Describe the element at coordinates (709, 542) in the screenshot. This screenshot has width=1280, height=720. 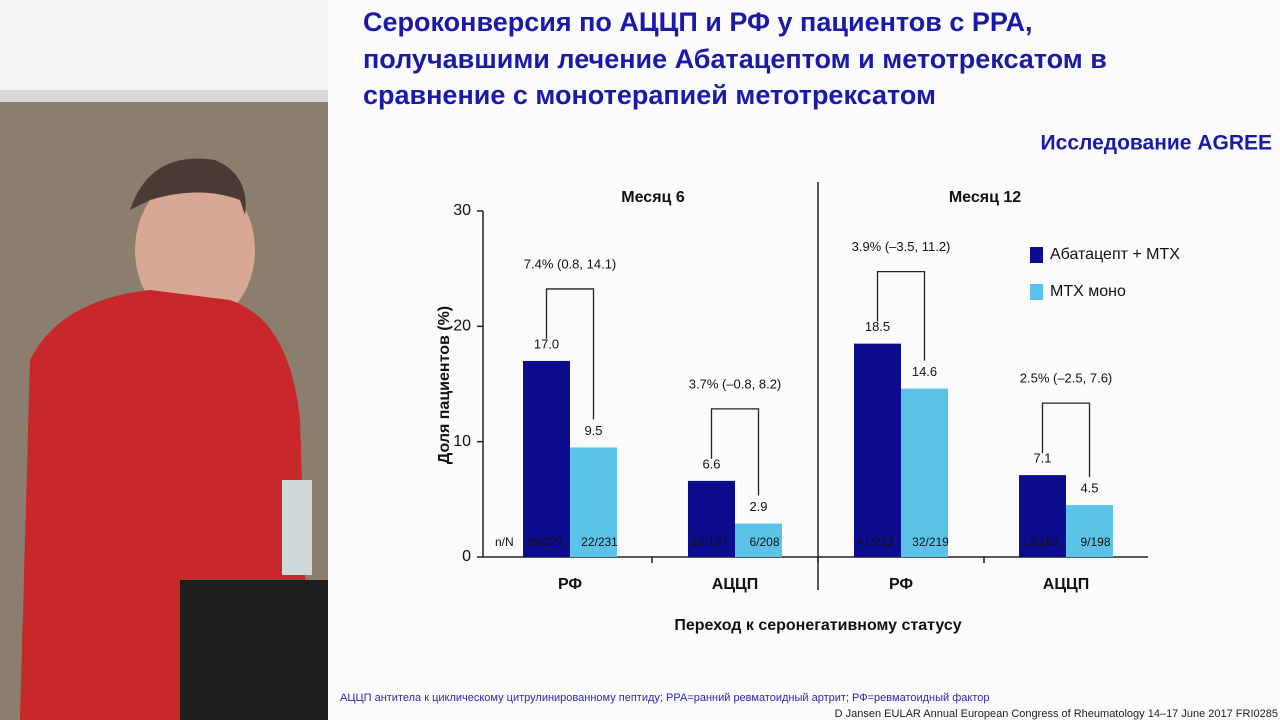
I see `count-label: 13/197` at that location.